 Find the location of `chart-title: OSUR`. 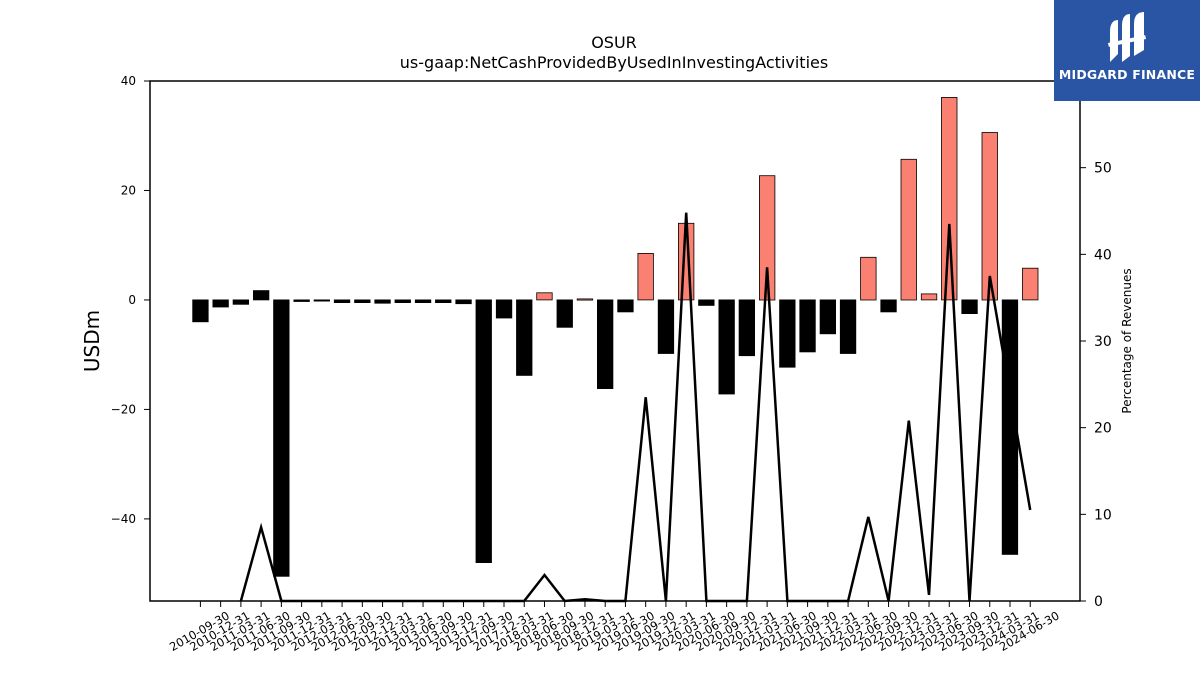

chart-title: OSUR is located at coordinates (614, 42).